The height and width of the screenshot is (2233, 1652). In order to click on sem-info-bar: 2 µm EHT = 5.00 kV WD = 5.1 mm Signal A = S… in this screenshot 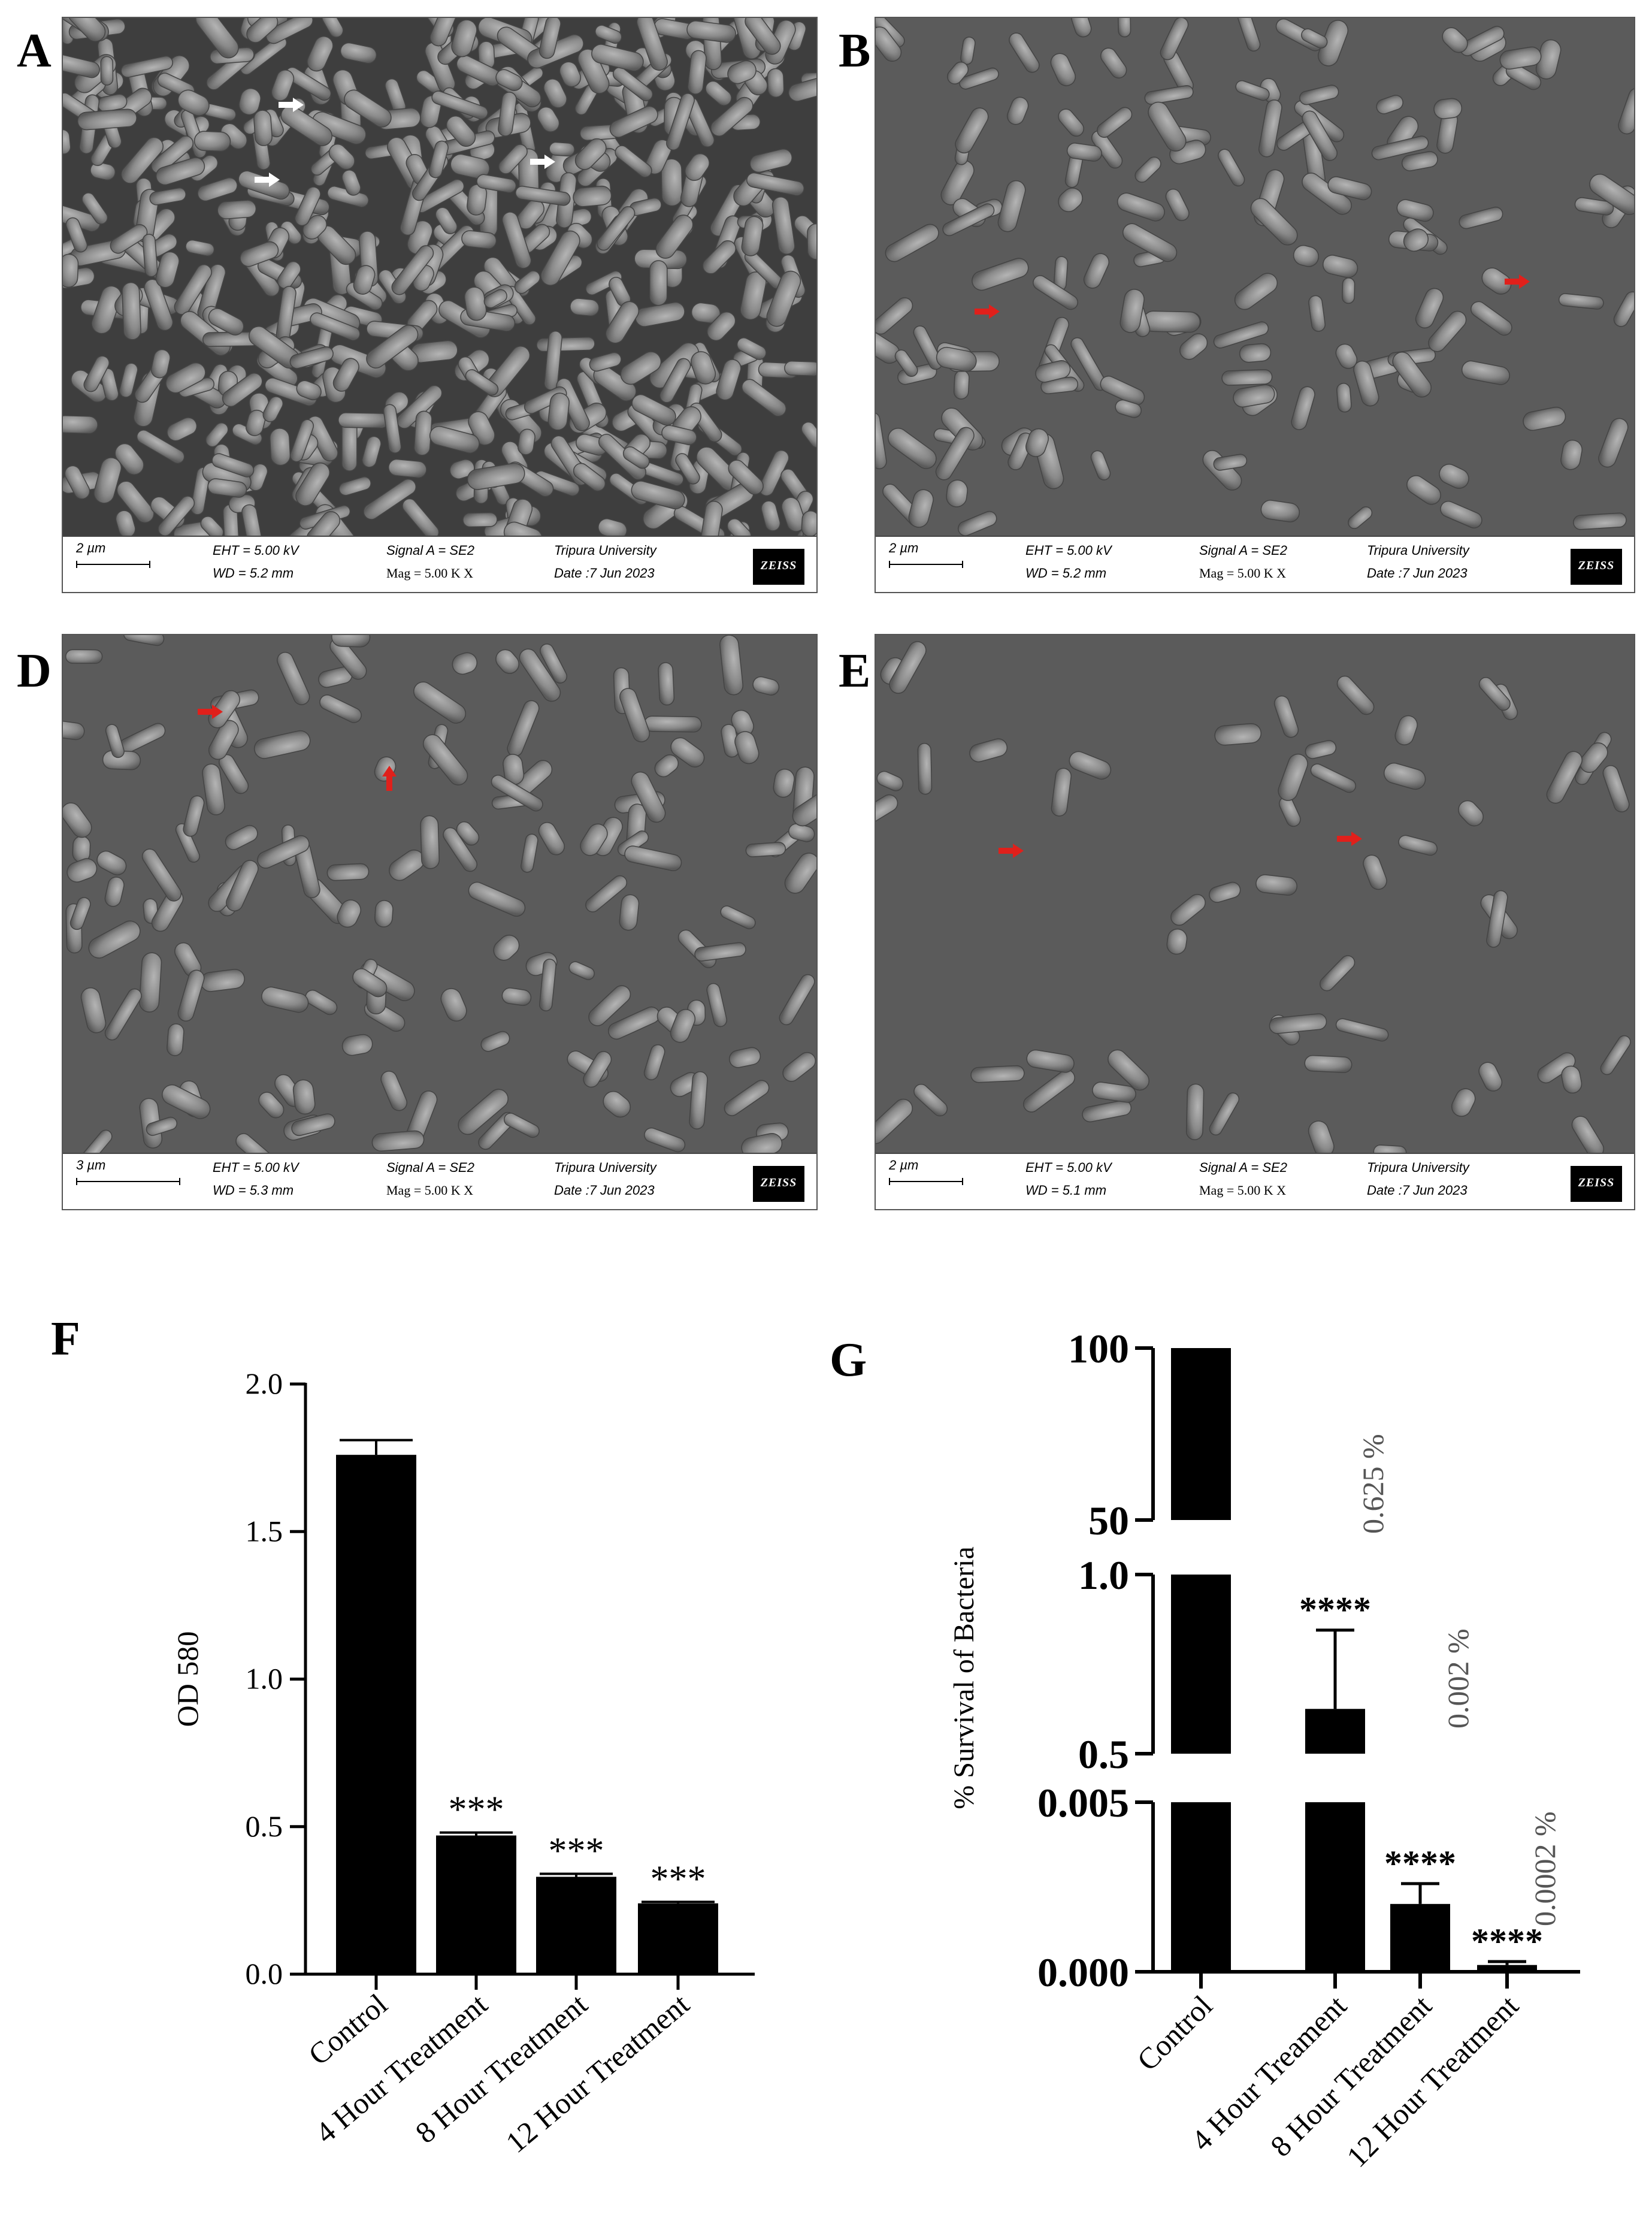, I will do `click(1255, 1181)`.